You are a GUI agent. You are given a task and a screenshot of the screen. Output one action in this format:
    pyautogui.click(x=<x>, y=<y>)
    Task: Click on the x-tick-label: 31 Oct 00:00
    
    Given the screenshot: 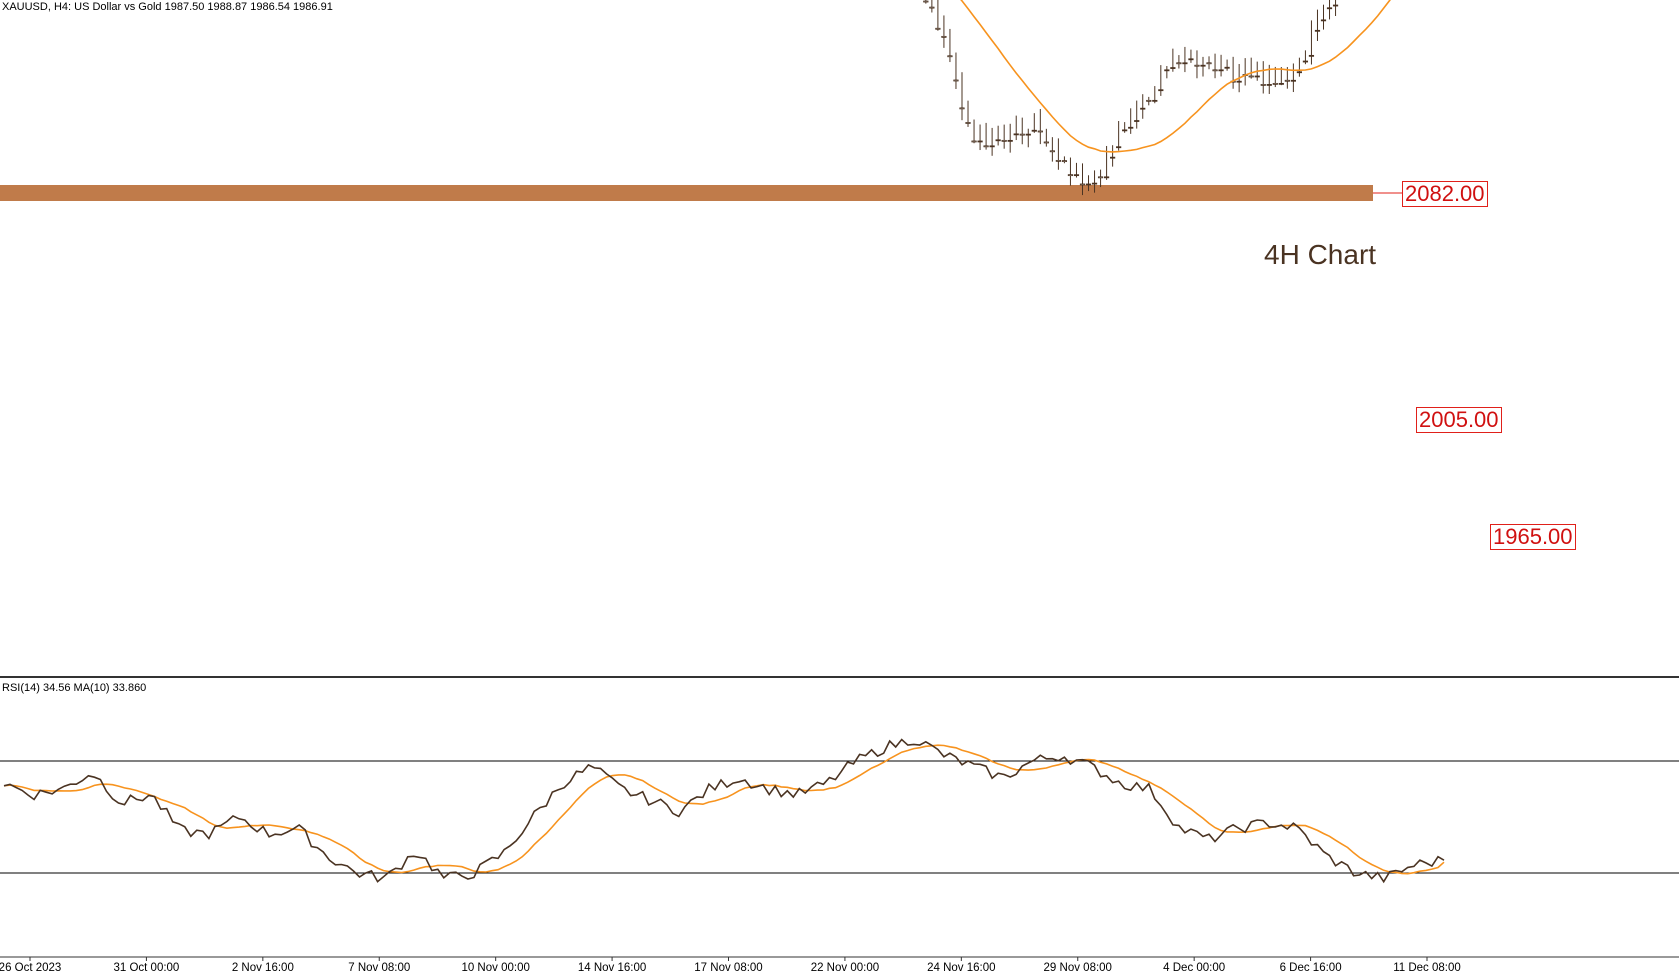 What is the action you would take?
    pyautogui.click(x=146, y=968)
    